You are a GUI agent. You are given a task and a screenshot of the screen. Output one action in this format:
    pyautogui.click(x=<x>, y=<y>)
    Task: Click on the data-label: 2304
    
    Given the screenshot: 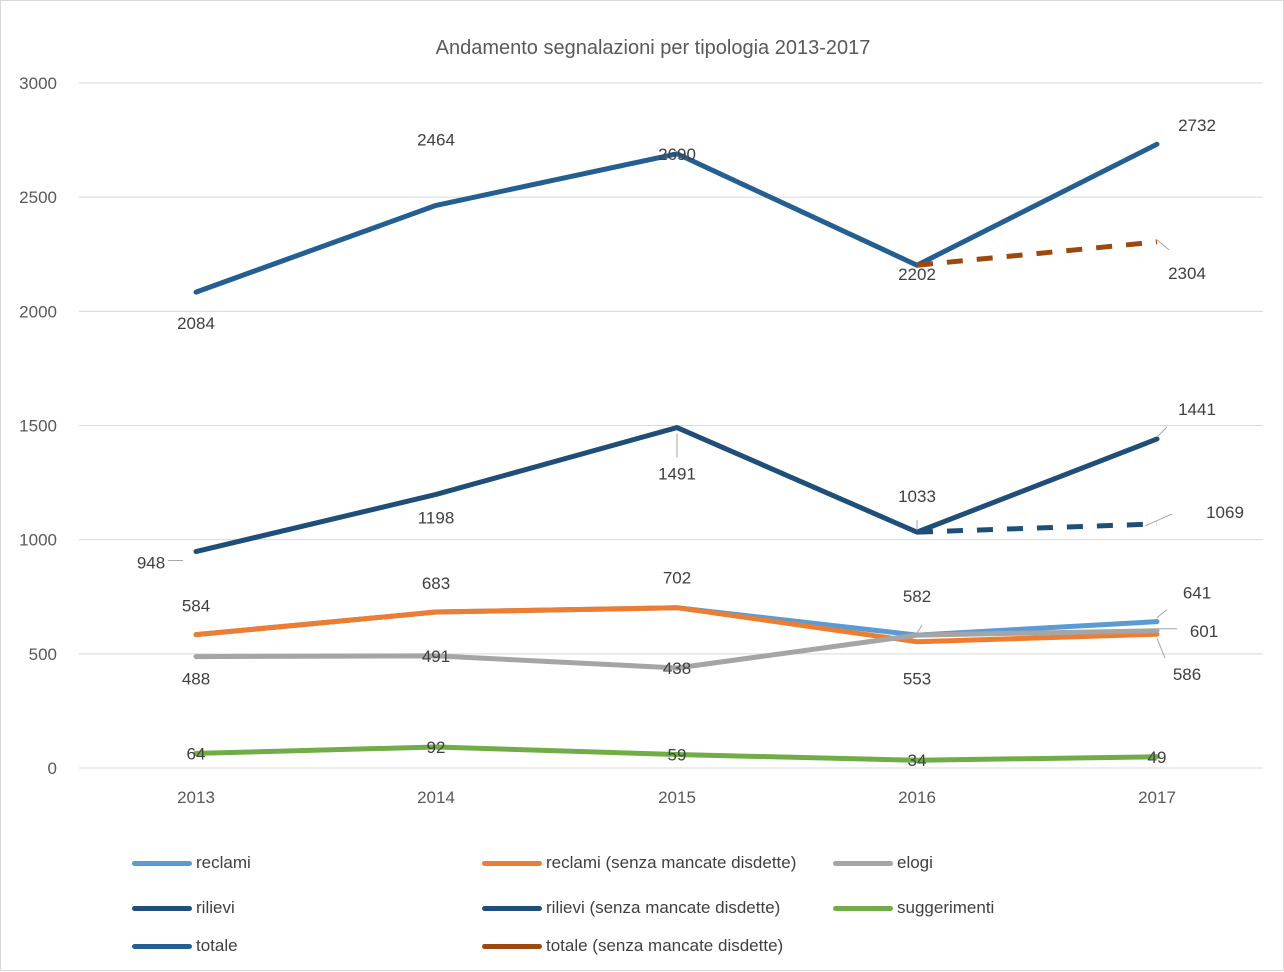 What is the action you would take?
    pyautogui.click(x=1187, y=273)
    